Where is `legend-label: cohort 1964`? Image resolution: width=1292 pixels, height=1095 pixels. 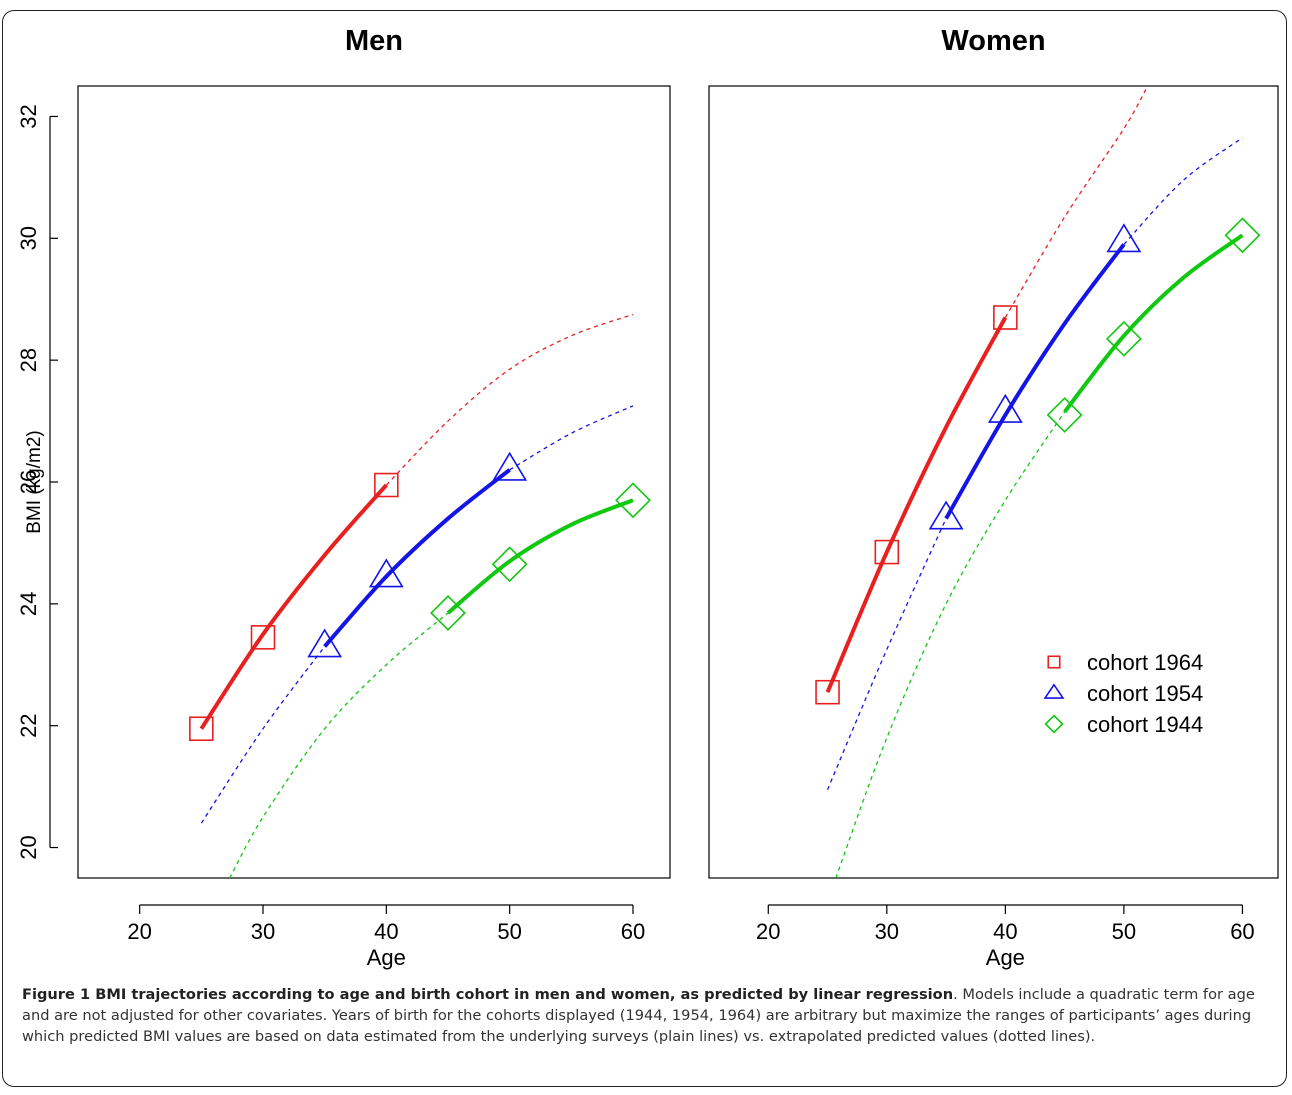 legend-label: cohort 1964 is located at coordinates (1145, 662).